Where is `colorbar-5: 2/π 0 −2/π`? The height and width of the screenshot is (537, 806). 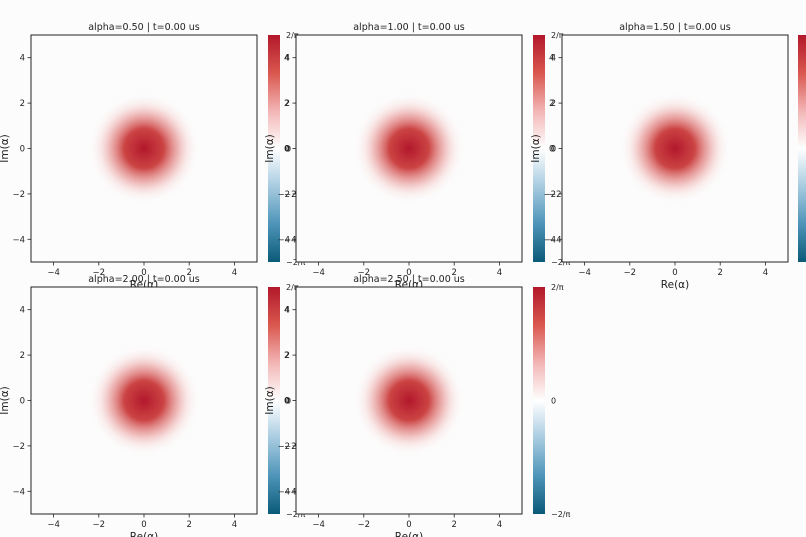
colorbar-5: 2/π 0 −2/π is located at coordinates (551, 401).